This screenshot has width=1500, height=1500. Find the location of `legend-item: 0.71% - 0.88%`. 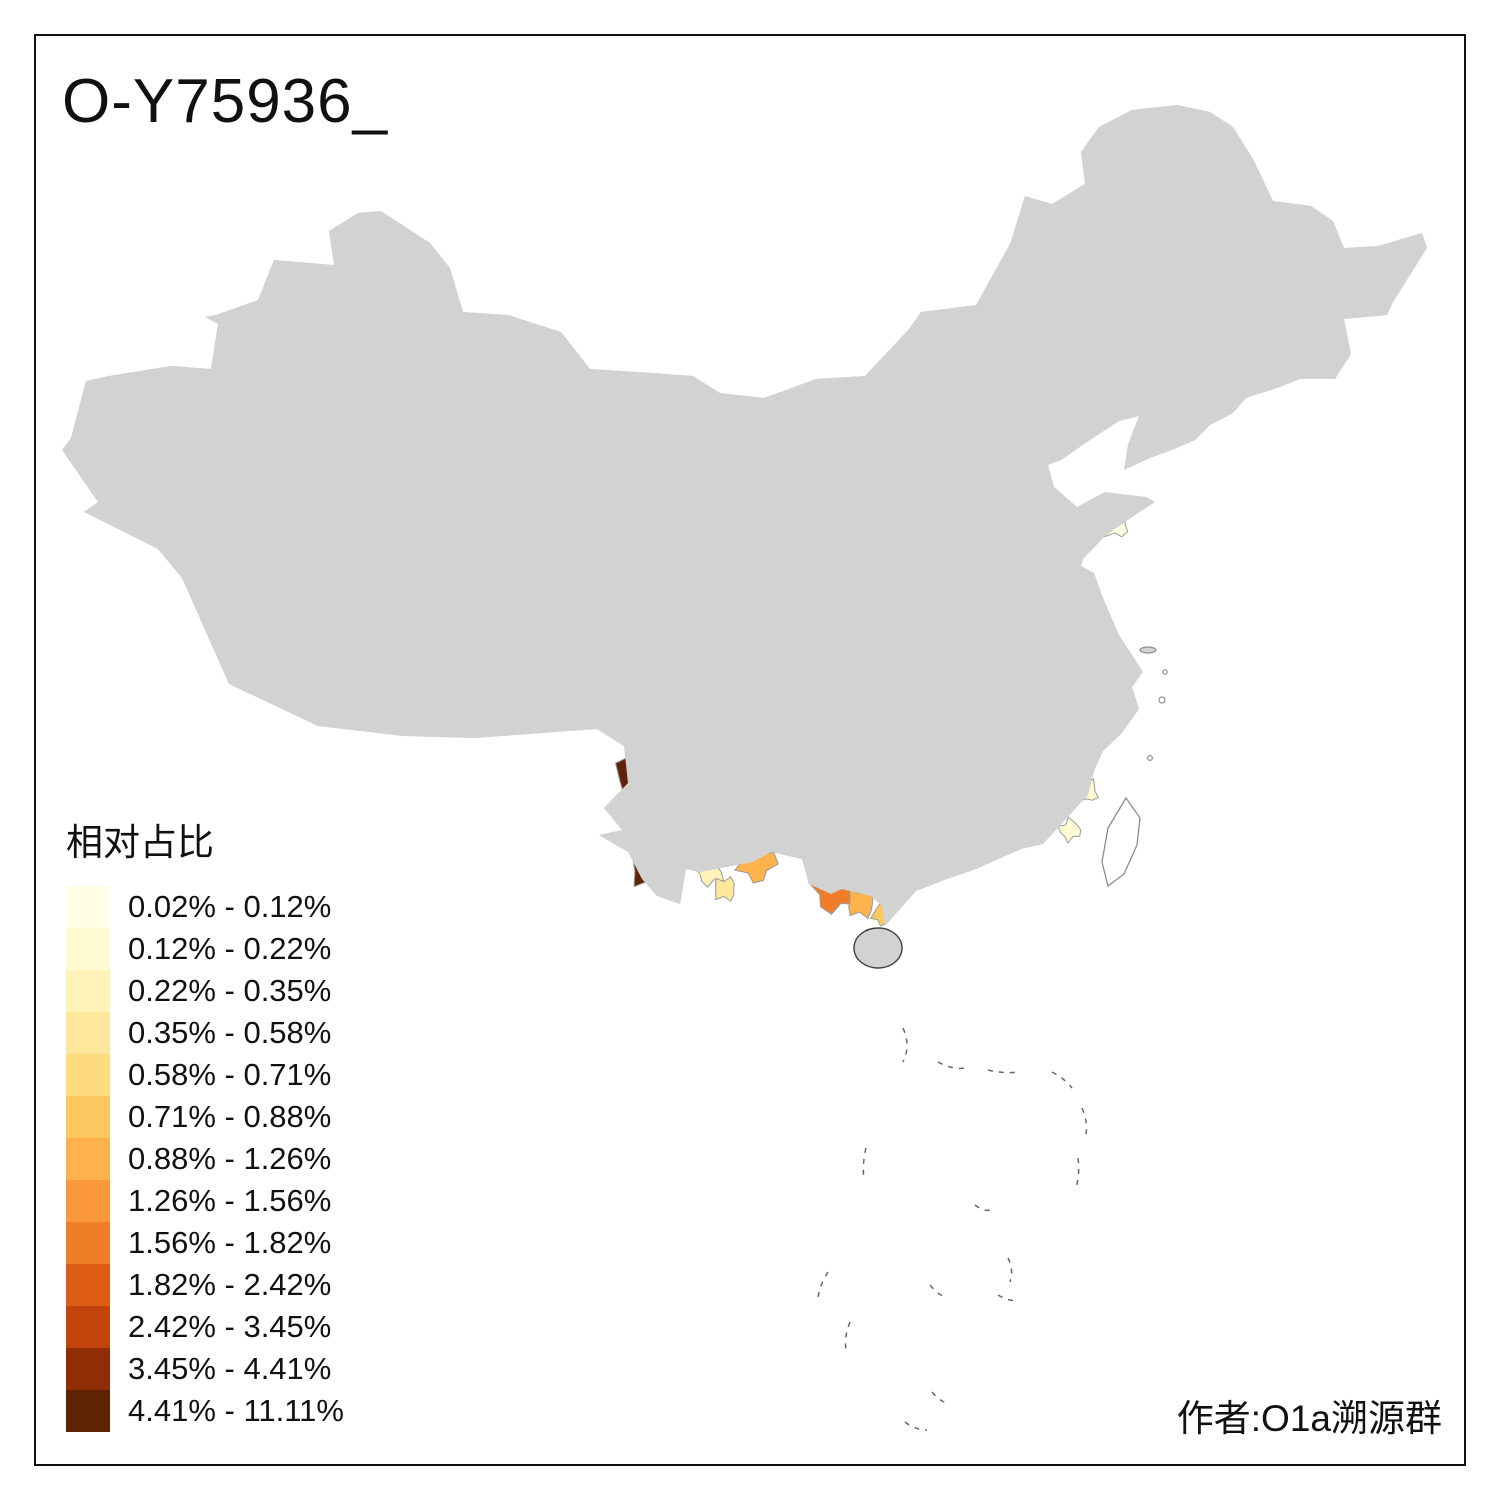

legend-item: 0.71% - 0.88% is located at coordinates (205, 1117).